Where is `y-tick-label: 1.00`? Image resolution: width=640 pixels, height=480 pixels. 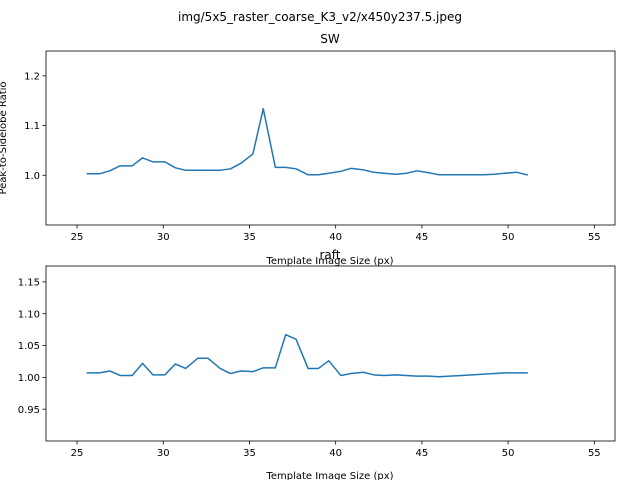
y-tick-label: 1.00 is located at coordinates (29, 378).